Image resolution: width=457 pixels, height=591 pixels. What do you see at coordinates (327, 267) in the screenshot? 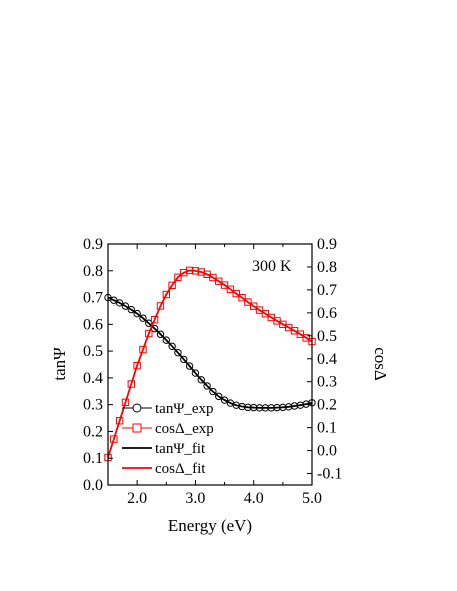
I see `y-right-tick-label: 0.8` at bounding box center [327, 267].